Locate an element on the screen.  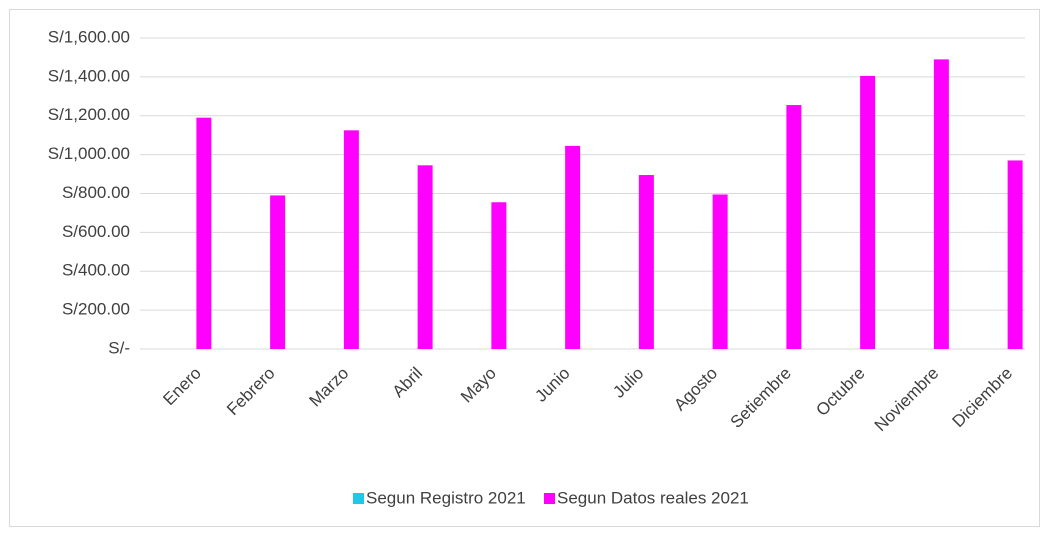
y-tick-label: S/1,000.00 is located at coordinates (89, 153).